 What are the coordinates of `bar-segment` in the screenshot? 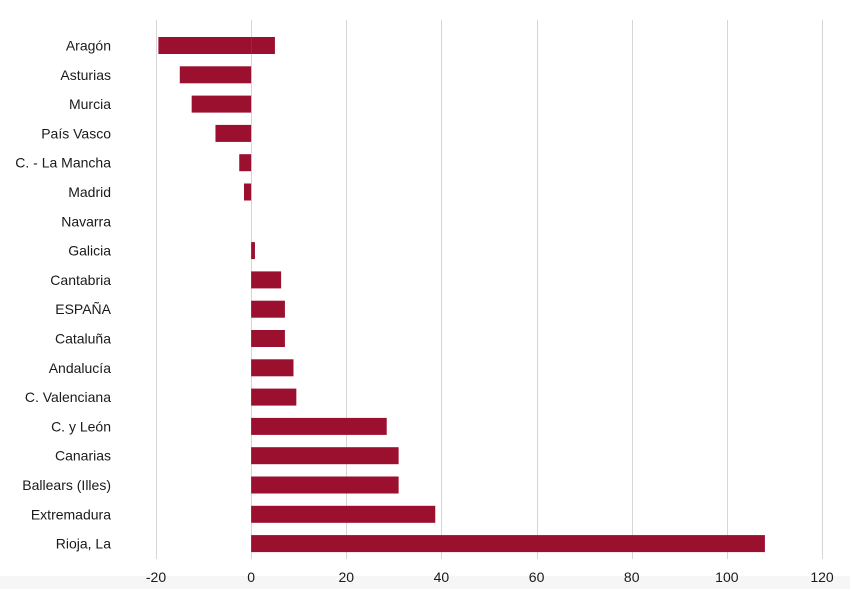 It's located at (205, 45).